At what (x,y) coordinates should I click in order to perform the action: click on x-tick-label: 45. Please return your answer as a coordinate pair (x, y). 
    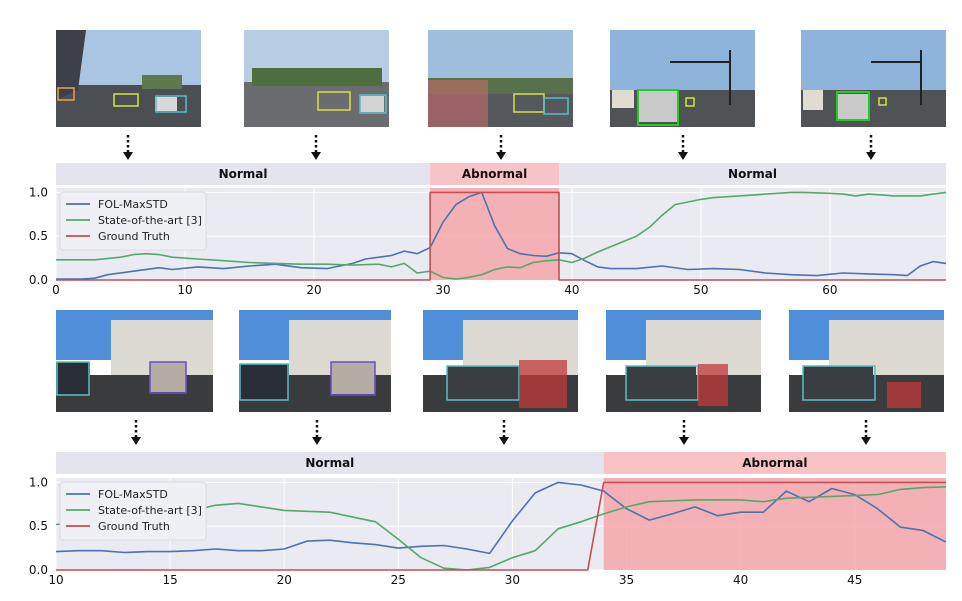
    Looking at the image, I should click on (854, 580).